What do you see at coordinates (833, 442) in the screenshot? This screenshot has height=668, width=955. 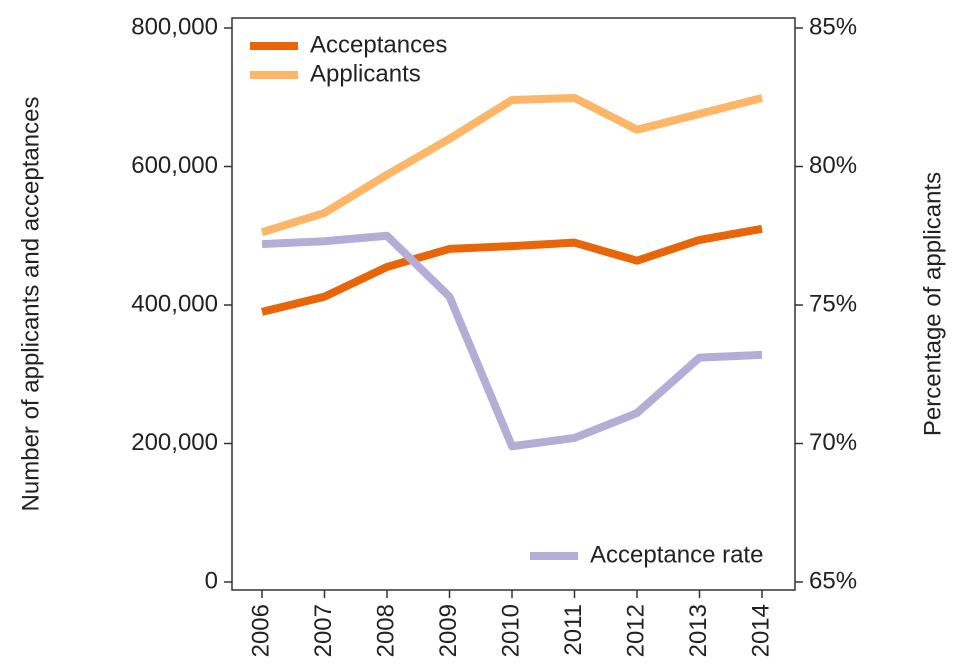 I see `y2-tick-label: 70%` at bounding box center [833, 442].